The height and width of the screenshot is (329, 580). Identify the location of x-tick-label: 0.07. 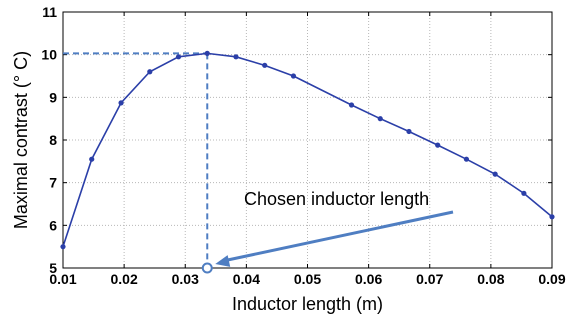
(429, 279).